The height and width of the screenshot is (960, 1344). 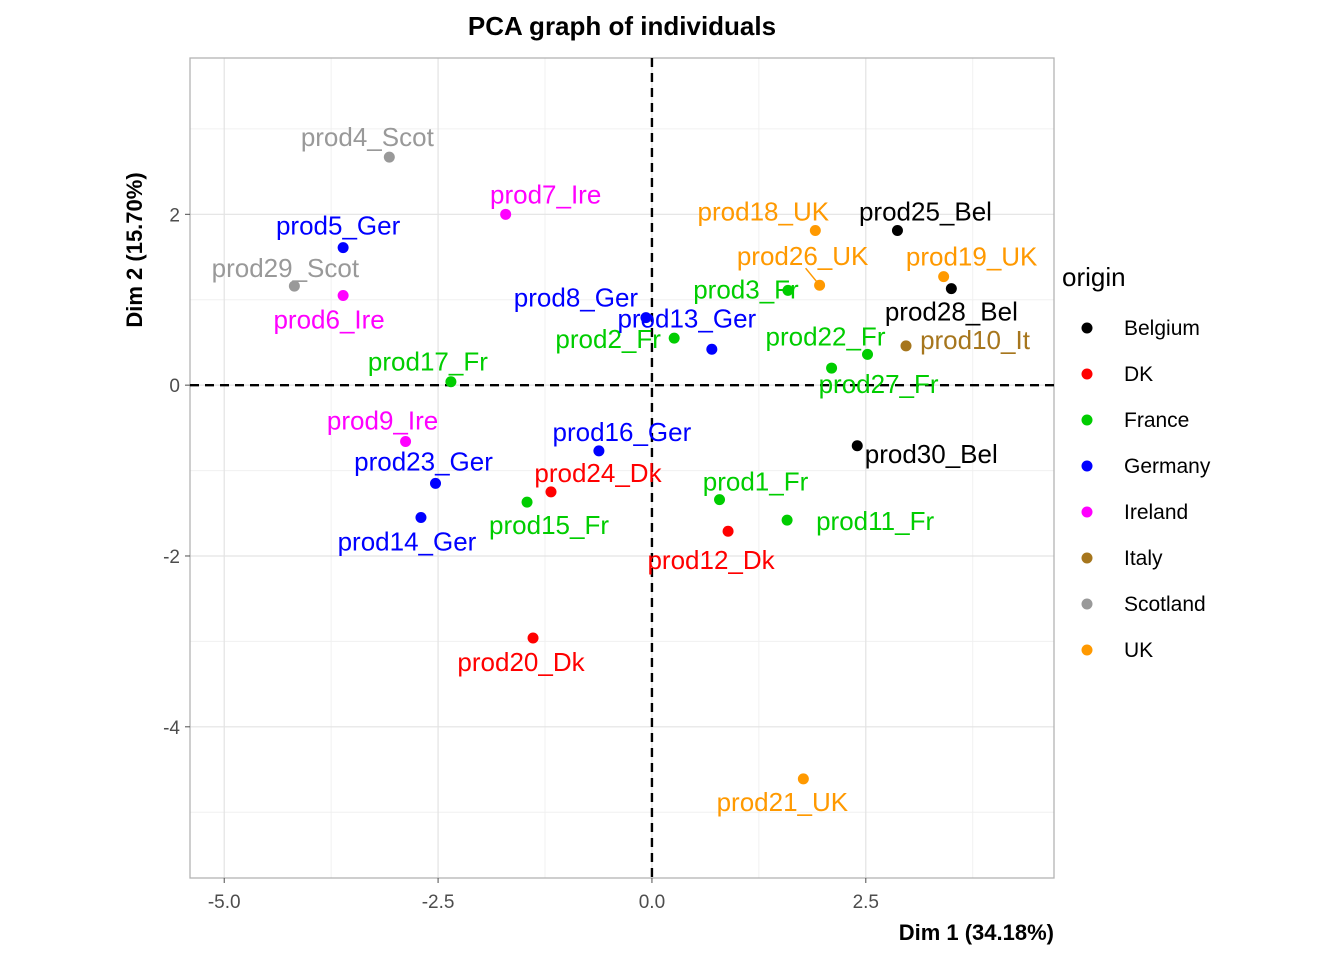 I want to click on data-point-label: prod22_Fr, so click(x=826, y=336).